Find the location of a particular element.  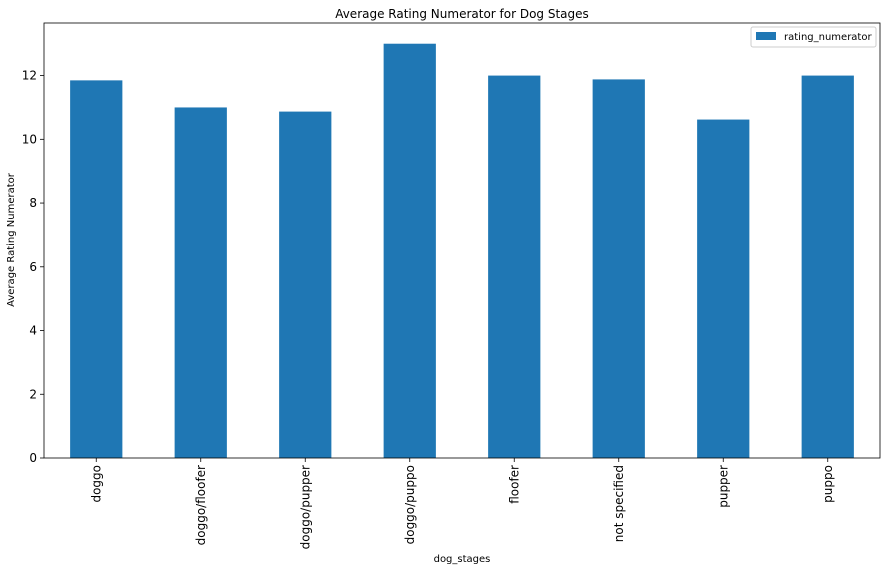

bar-doggo is located at coordinates (96, 269).